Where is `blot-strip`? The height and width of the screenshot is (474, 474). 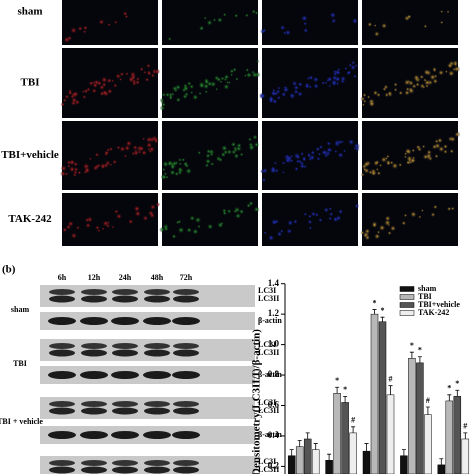
blot-strip is located at coordinates (147, 350).